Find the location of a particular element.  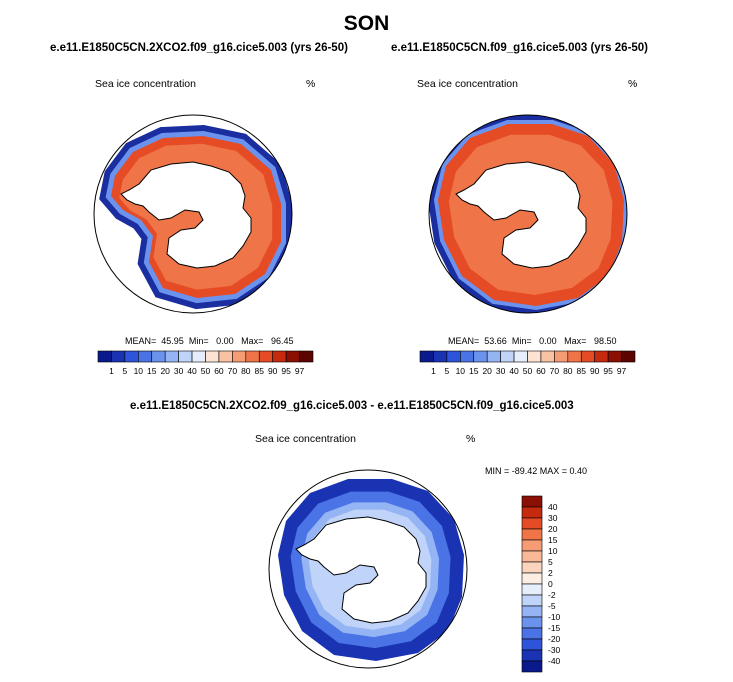

left-max-value: 96.45 is located at coordinates (282, 341).